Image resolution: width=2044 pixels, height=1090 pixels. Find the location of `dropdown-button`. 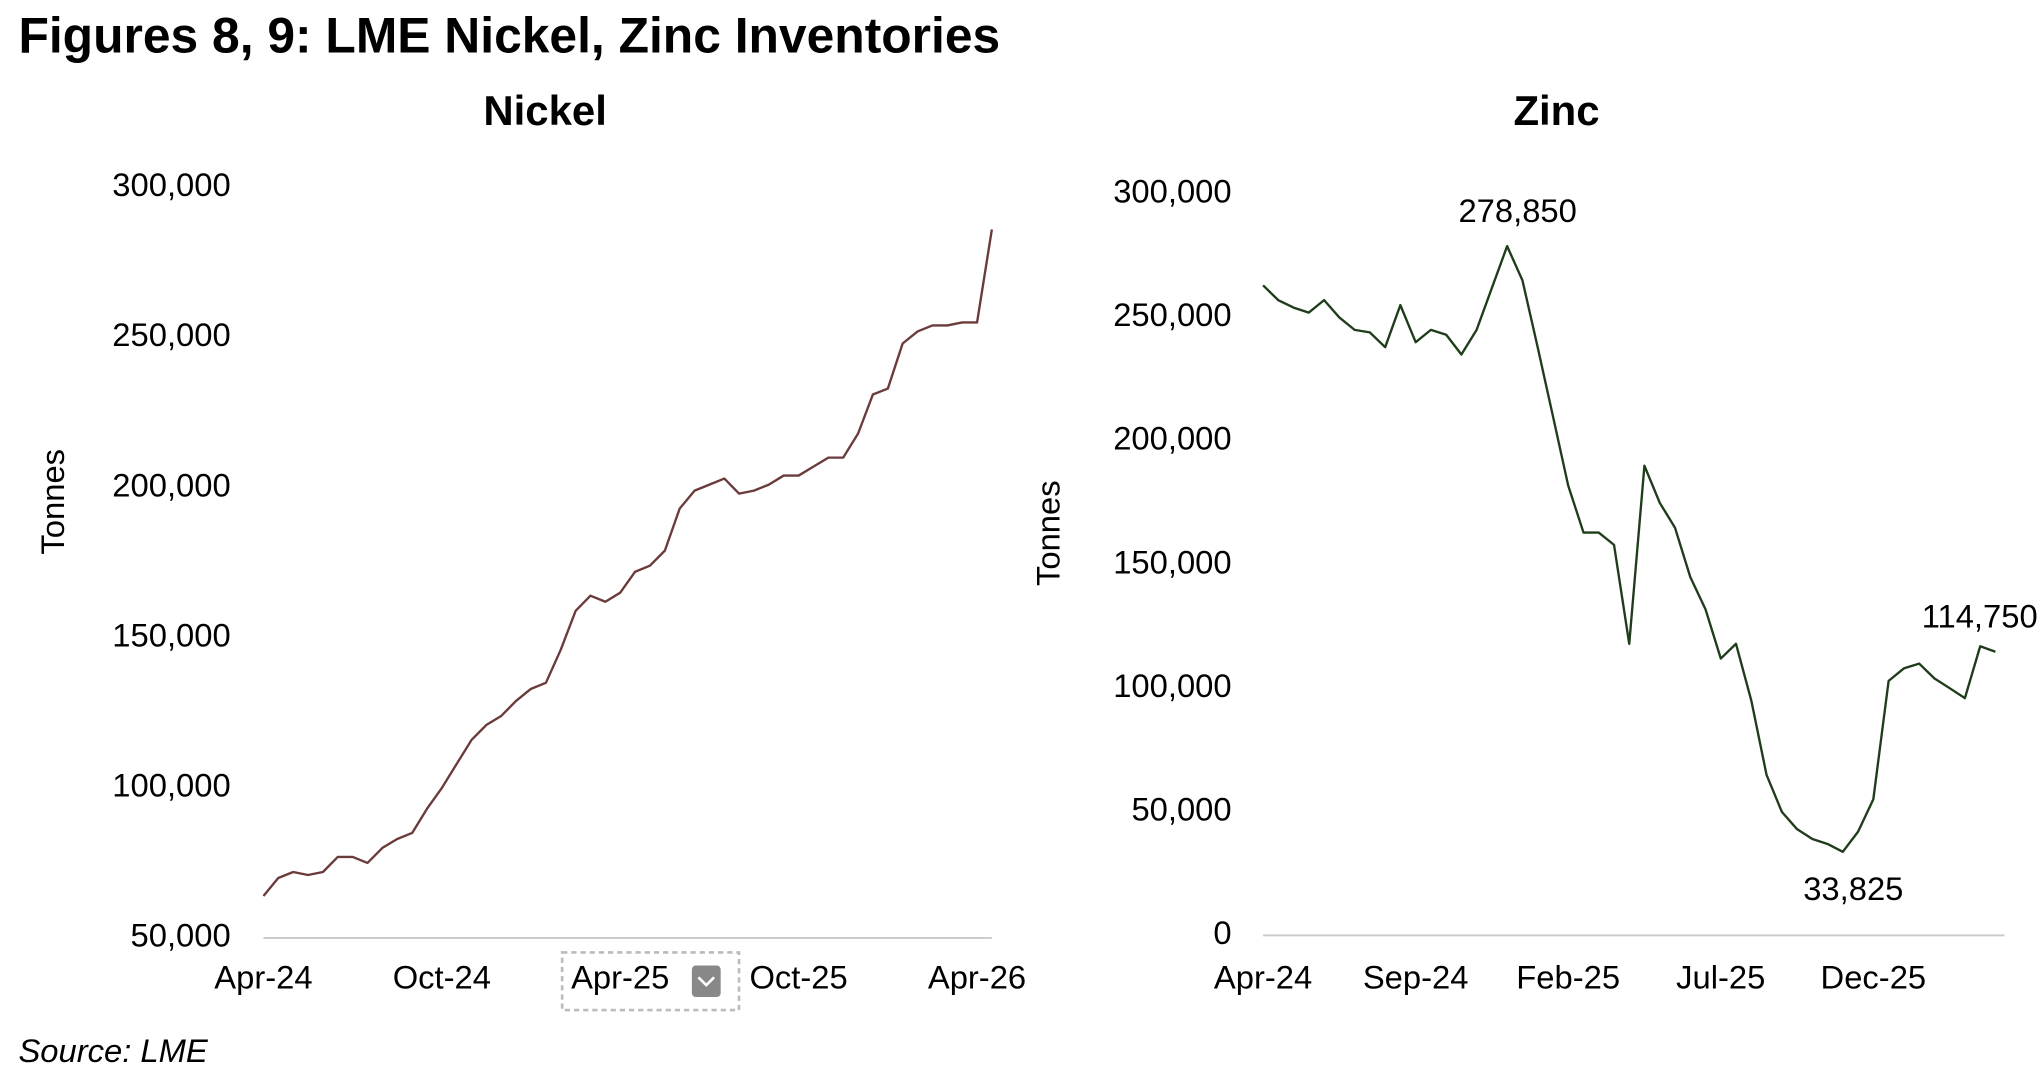

dropdown-button is located at coordinates (706, 981).